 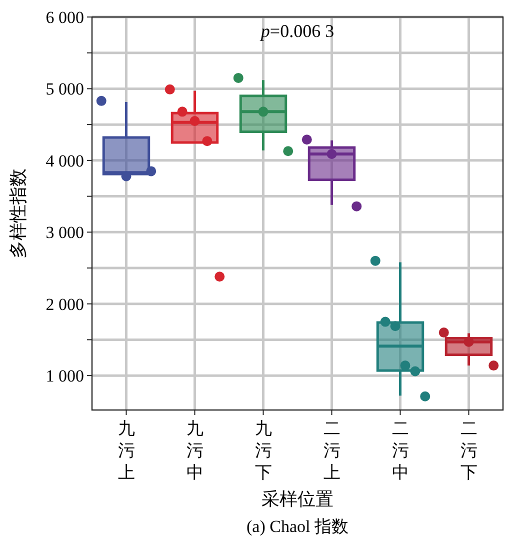 I want to click on text: (a) Chaol 指数, so click(x=297, y=526).